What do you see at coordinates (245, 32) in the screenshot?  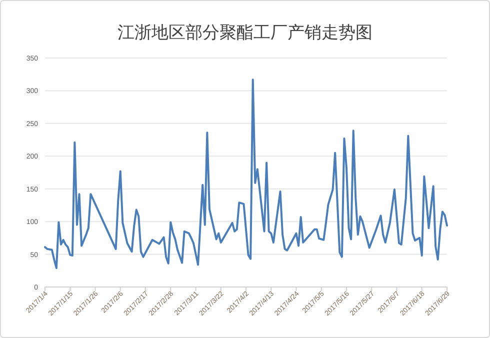 I see `chart-title: 江浙地区部分聚酯工厂产销走势图` at bounding box center [245, 32].